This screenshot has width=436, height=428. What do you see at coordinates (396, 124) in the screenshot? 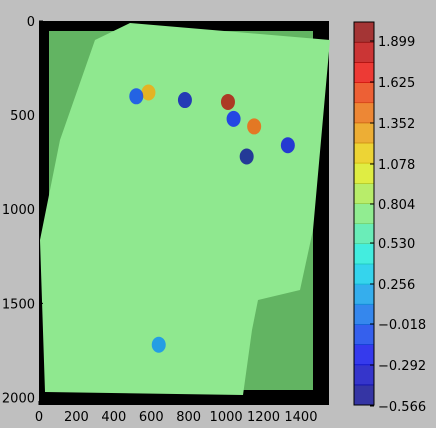
I see `colorbar-tick-label: 1.352` at bounding box center [396, 124].